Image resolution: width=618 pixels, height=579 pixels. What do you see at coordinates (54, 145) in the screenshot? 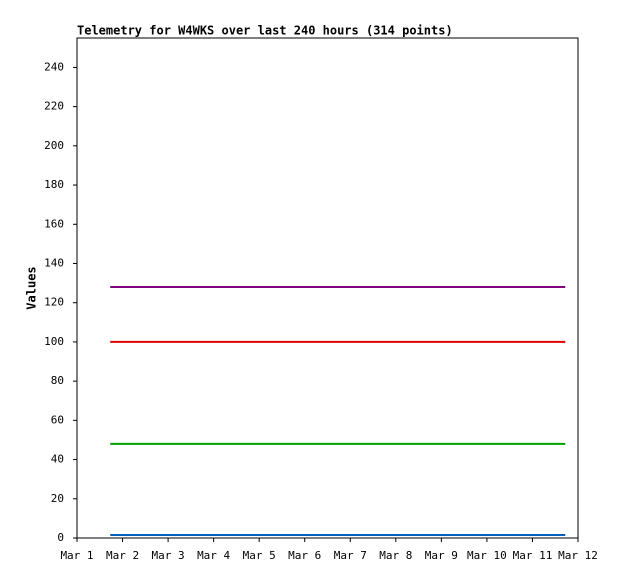
I see `y-tick-label: 200` at bounding box center [54, 145].